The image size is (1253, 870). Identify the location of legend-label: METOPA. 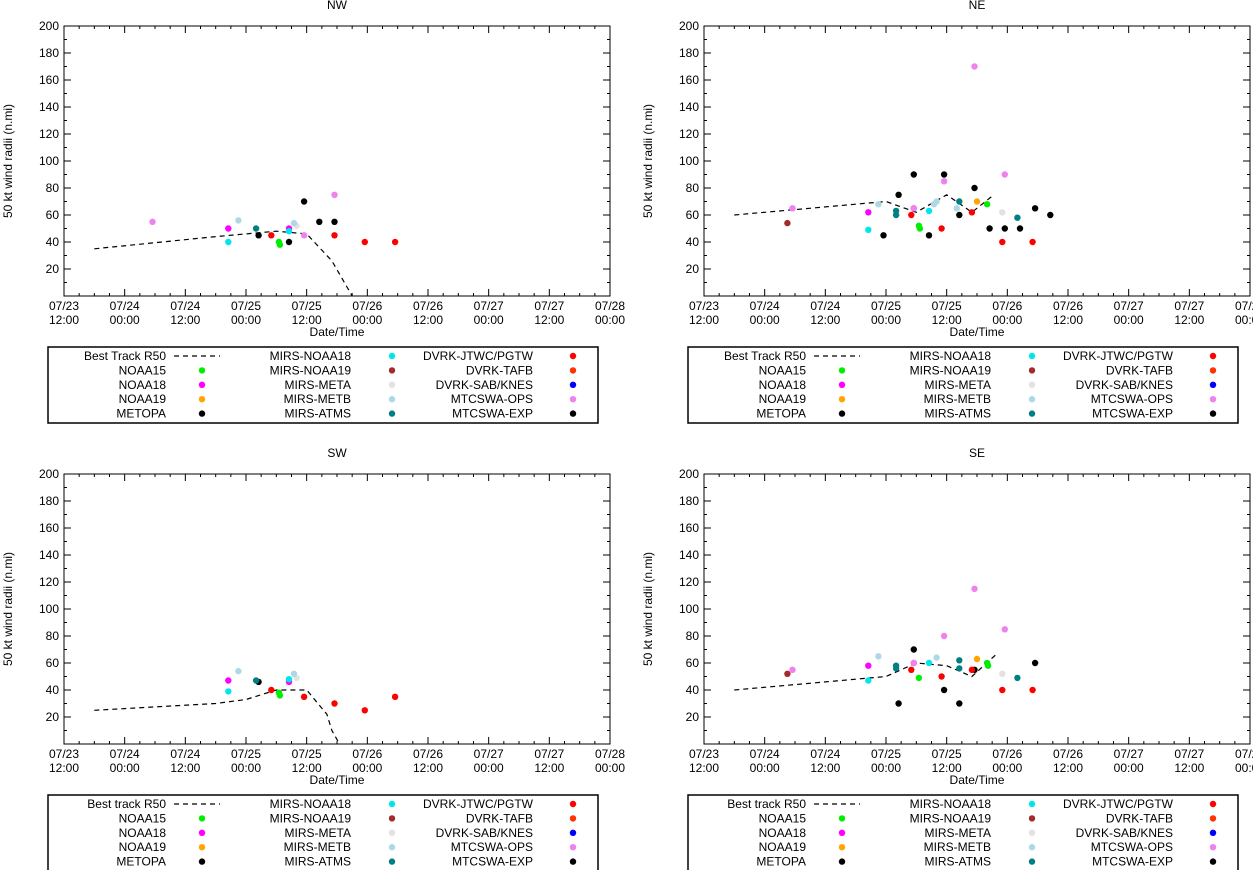
(141, 862).